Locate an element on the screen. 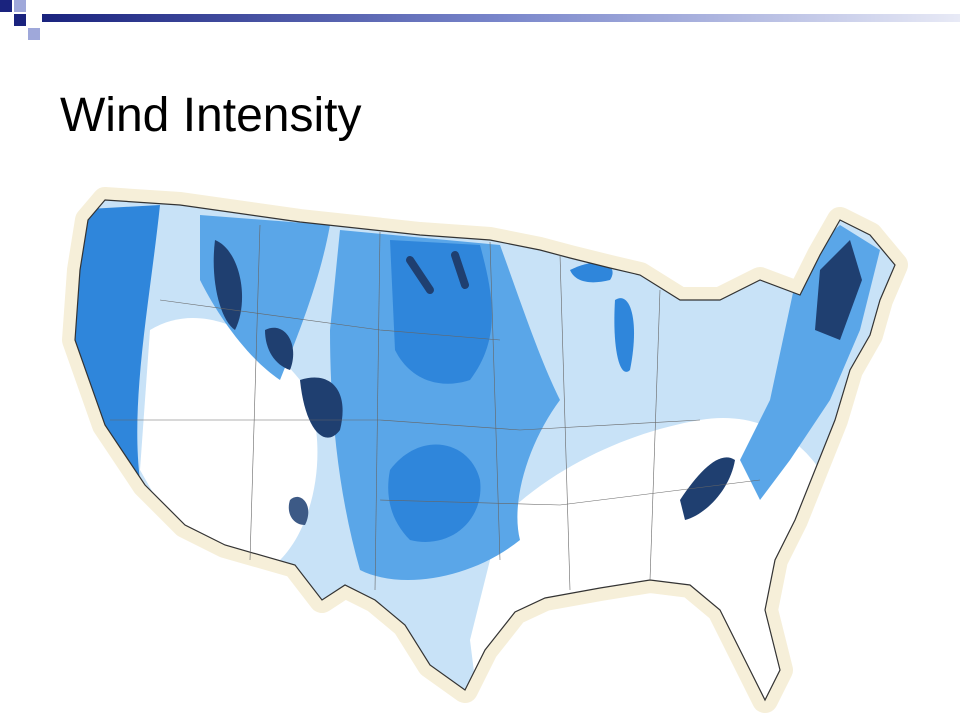 The height and width of the screenshot is (720, 960). deco-bar is located at coordinates (501, 18).